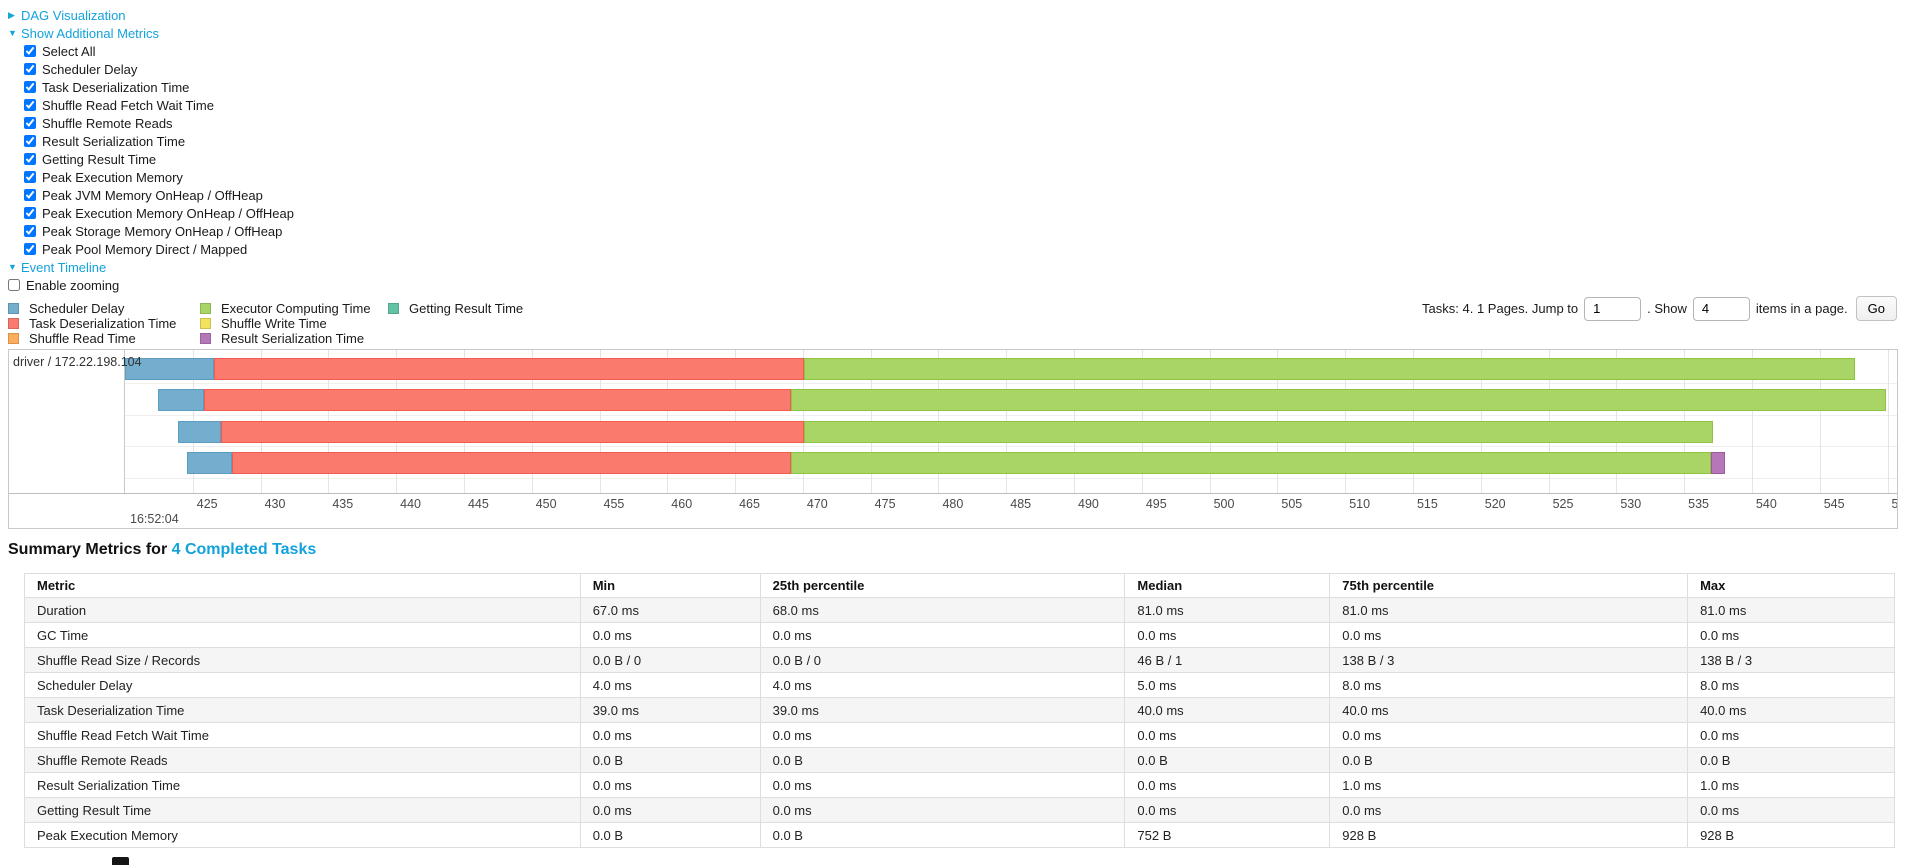  I want to click on completed-tasks-link: 4 Completed Tasks, so click(244, 549).